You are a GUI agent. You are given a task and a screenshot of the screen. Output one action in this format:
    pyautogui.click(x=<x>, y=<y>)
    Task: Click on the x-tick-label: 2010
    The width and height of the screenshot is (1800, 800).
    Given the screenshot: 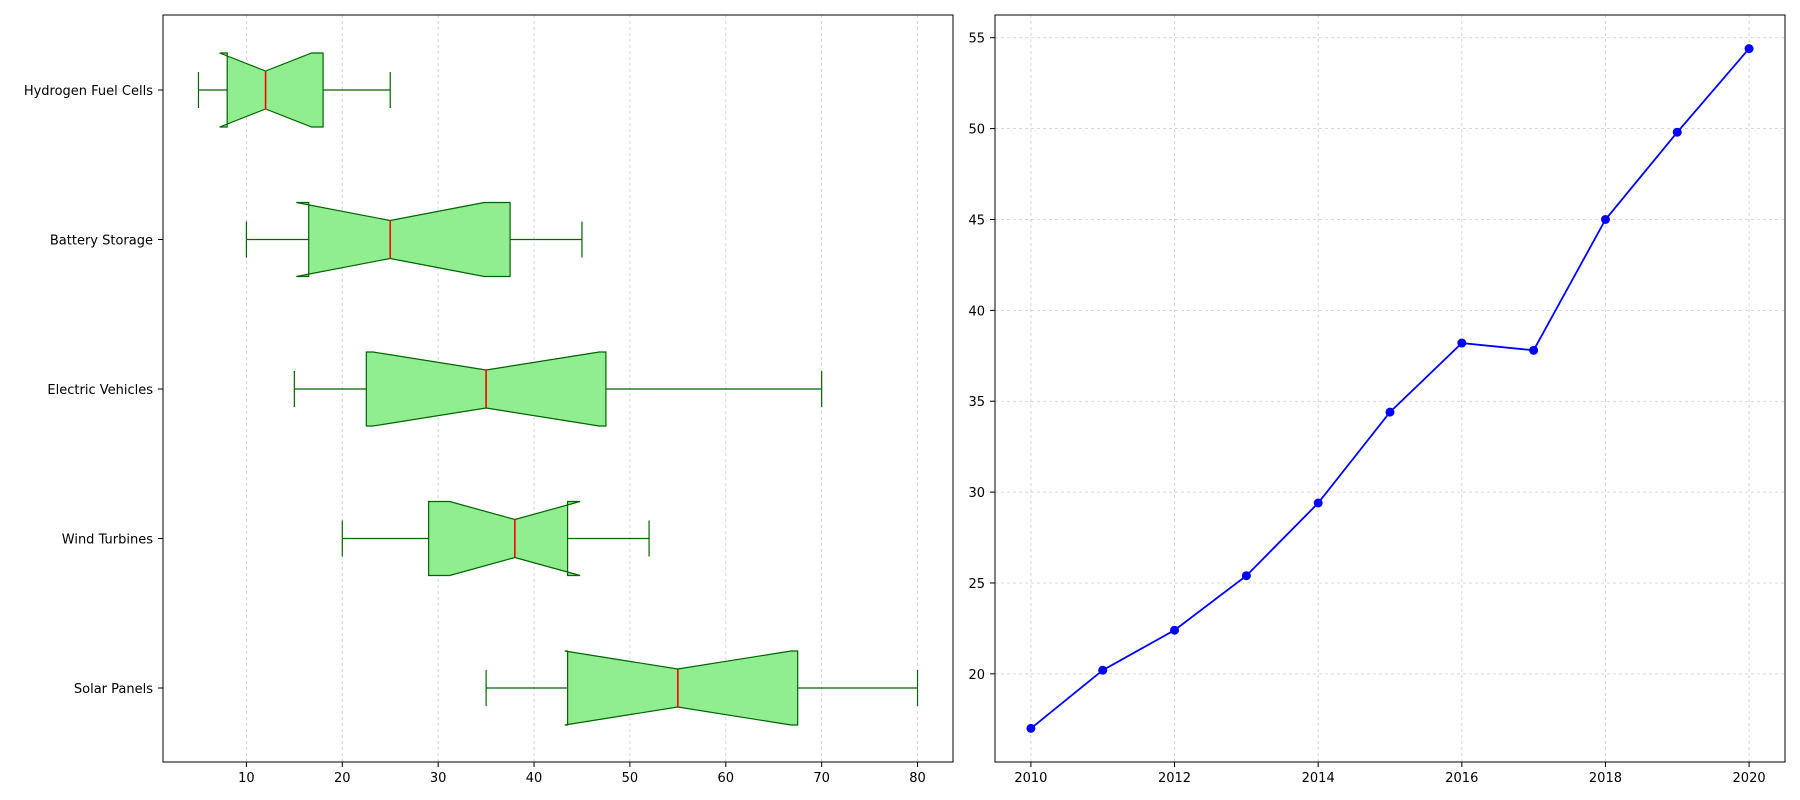 What is the action you would take?
    pyautogui.click(x=1030, y=778)
    